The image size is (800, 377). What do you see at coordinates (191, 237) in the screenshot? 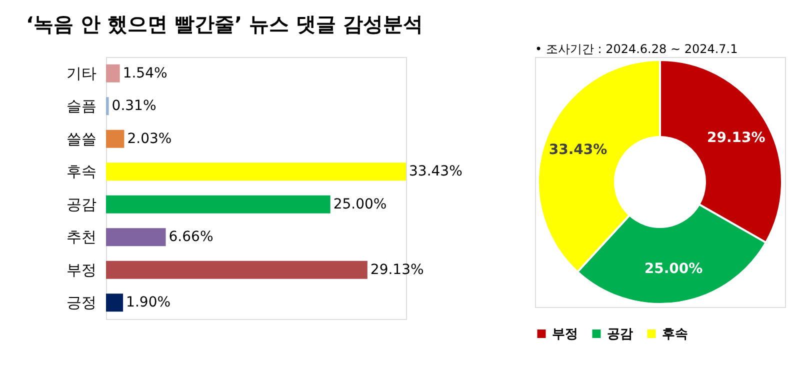
I see `data-label: 6.66%` at bounding box center [191, 237].